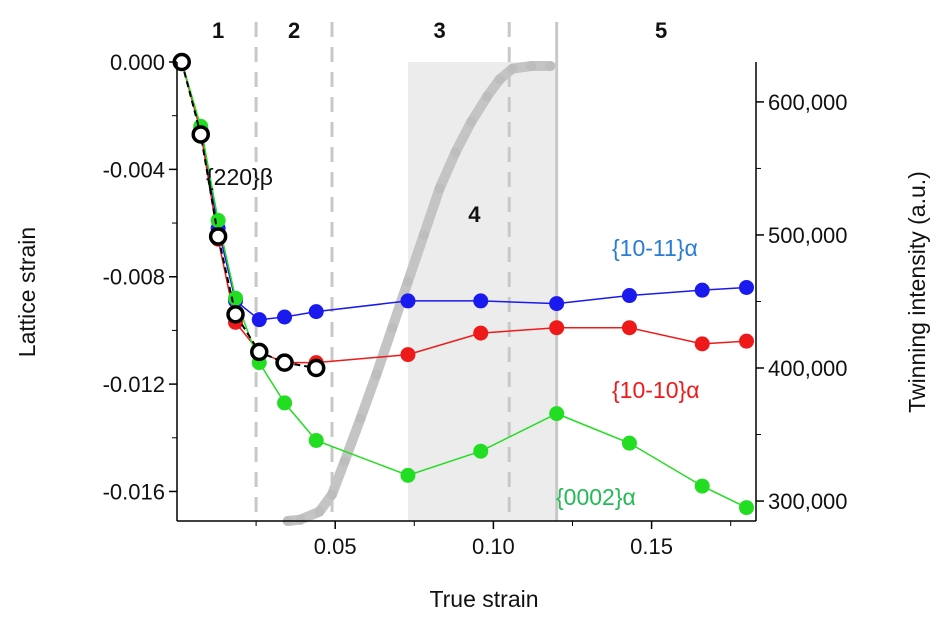 The height and width of the screenshot is (619, 943). Describe the element at coordinates (239, 177) in the screenshot. I see `series-label: {220}β` at that location.